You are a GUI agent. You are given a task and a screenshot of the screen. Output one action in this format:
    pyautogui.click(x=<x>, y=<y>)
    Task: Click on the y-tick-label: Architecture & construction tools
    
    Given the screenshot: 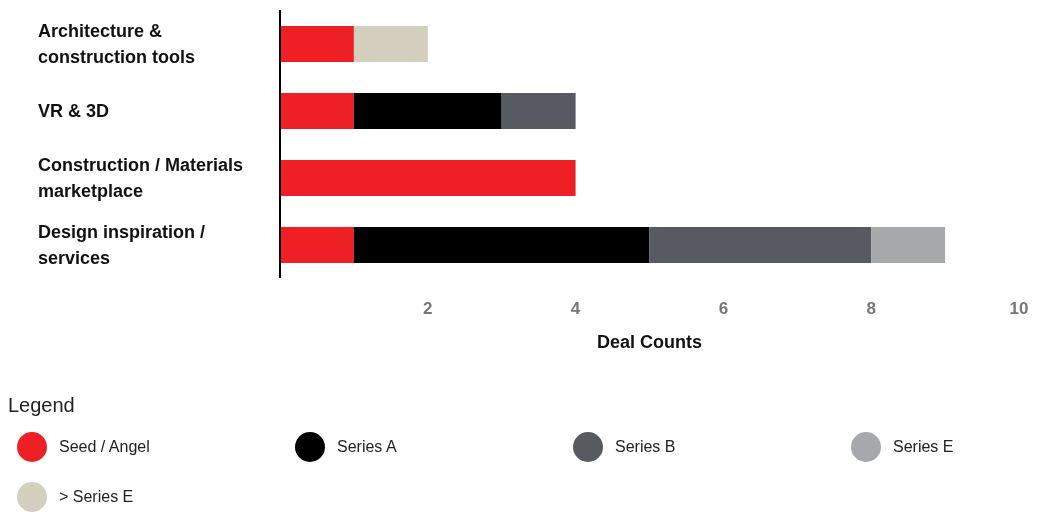 What is the action you would take?
    pyautogui.click(x=116, y=43)
    